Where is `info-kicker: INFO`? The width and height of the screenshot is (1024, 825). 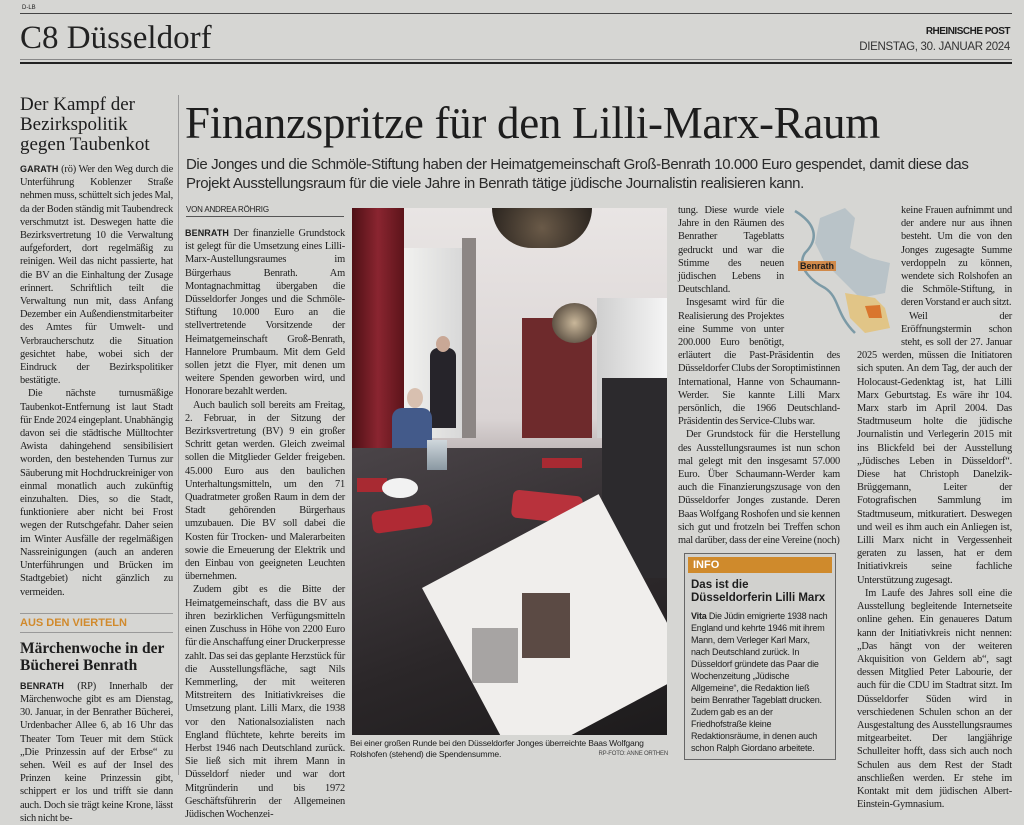
info-kicker: INFO is located at coordinates (760, 565).